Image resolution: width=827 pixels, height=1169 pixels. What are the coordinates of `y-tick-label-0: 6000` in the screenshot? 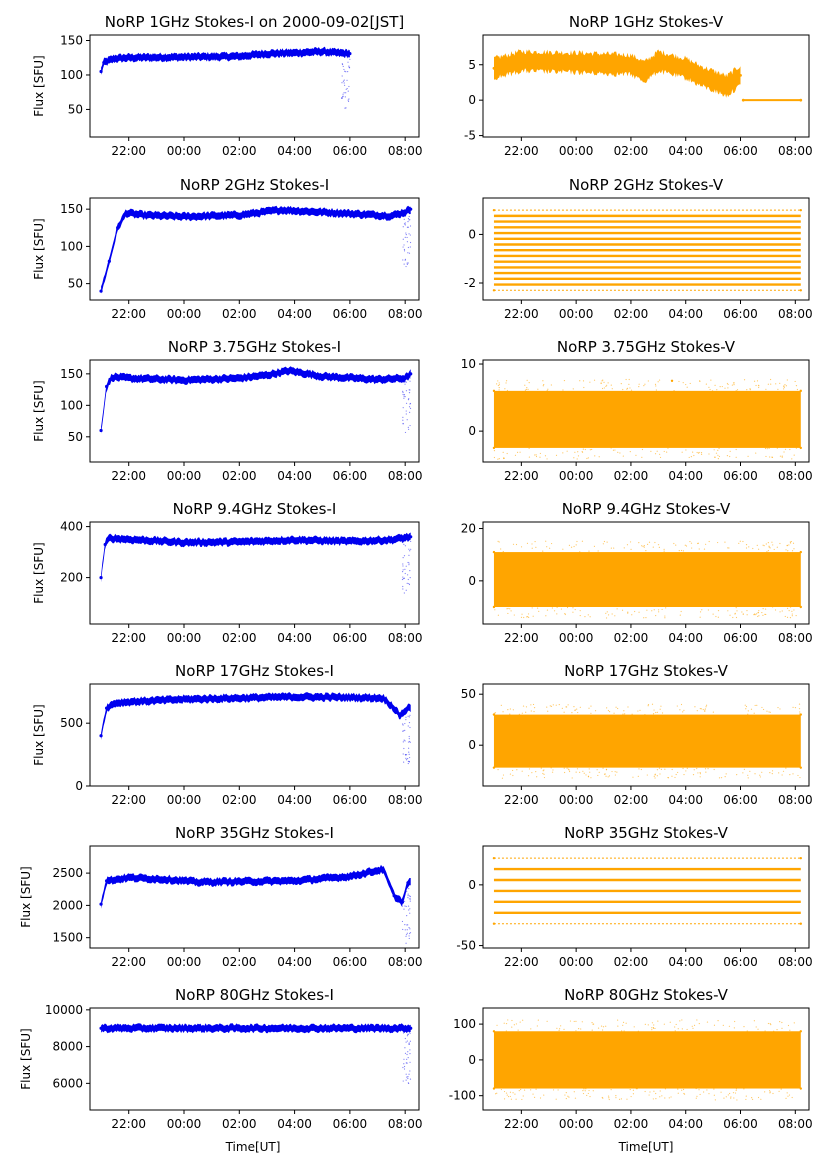 It's located at (67, 1083).